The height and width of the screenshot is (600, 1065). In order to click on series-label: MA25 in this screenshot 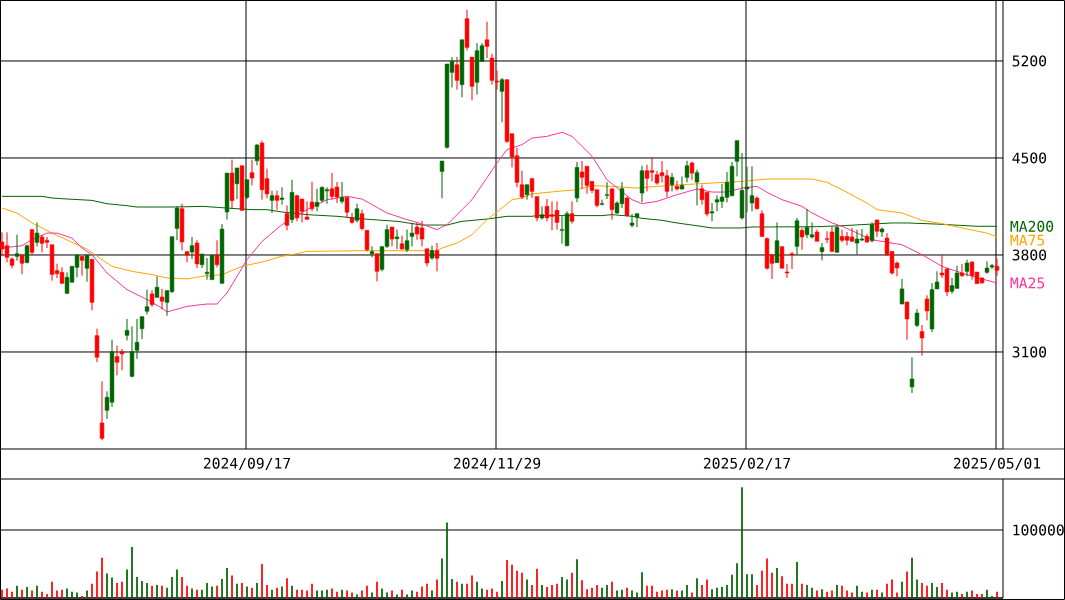, I will do `click(1027, 283)`.